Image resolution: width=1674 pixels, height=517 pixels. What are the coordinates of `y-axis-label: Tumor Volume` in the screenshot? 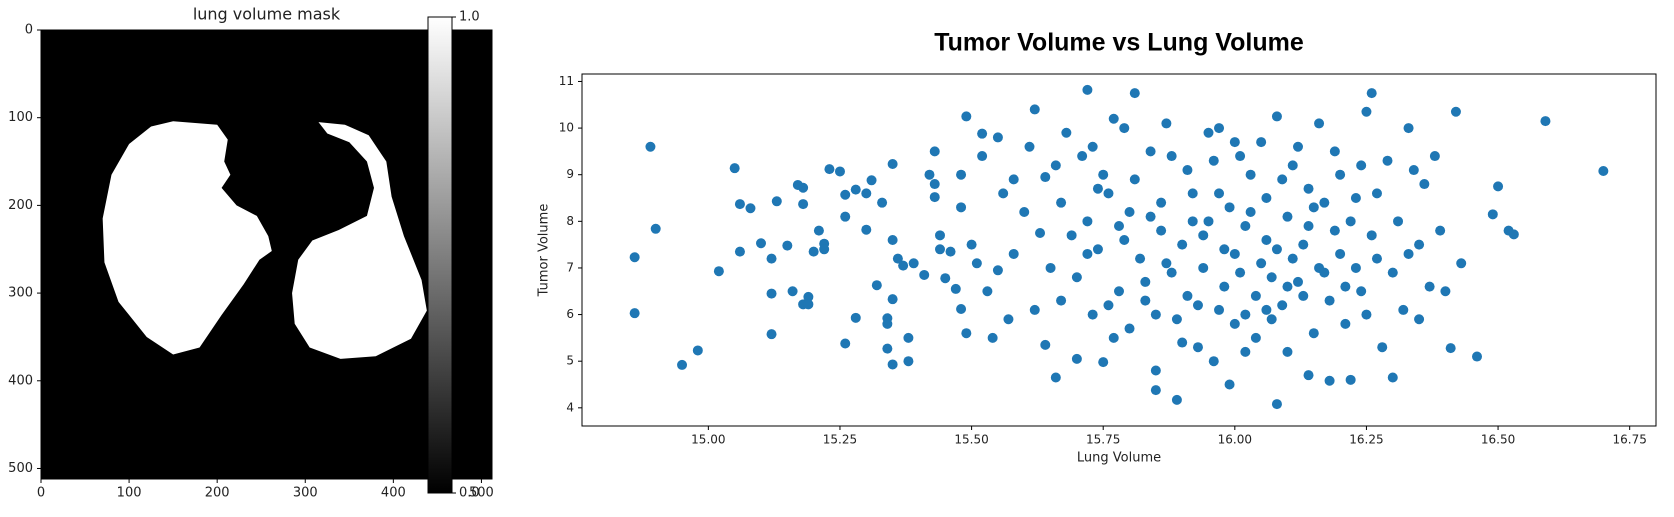 It's located at (544, 251).